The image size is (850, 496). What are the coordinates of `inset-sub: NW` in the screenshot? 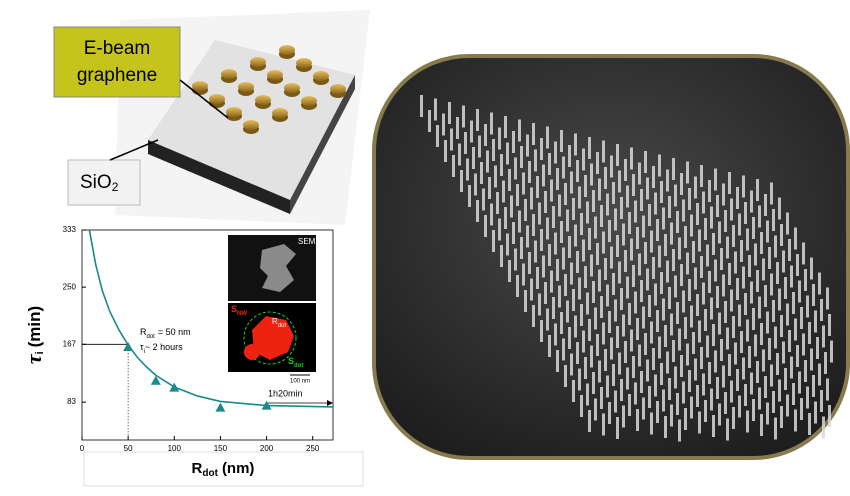 It's located at (242, 314).